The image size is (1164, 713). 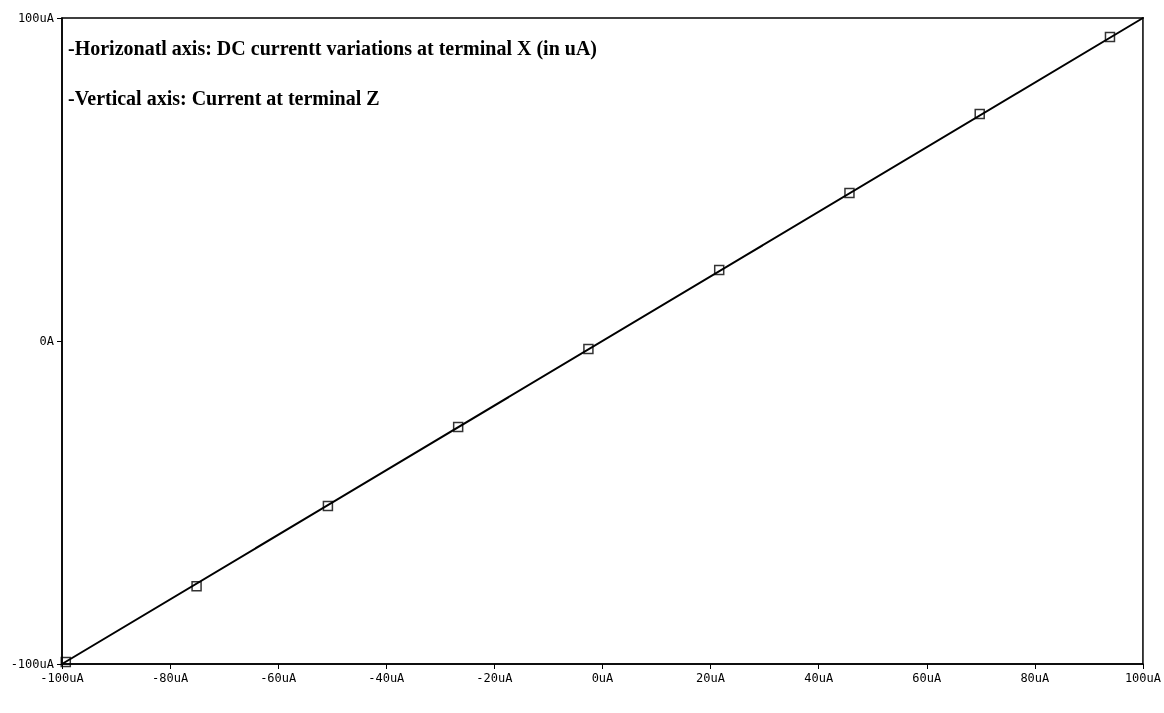 I want to click on x-tick-label: 80uA, so click(x=1035, y=678).